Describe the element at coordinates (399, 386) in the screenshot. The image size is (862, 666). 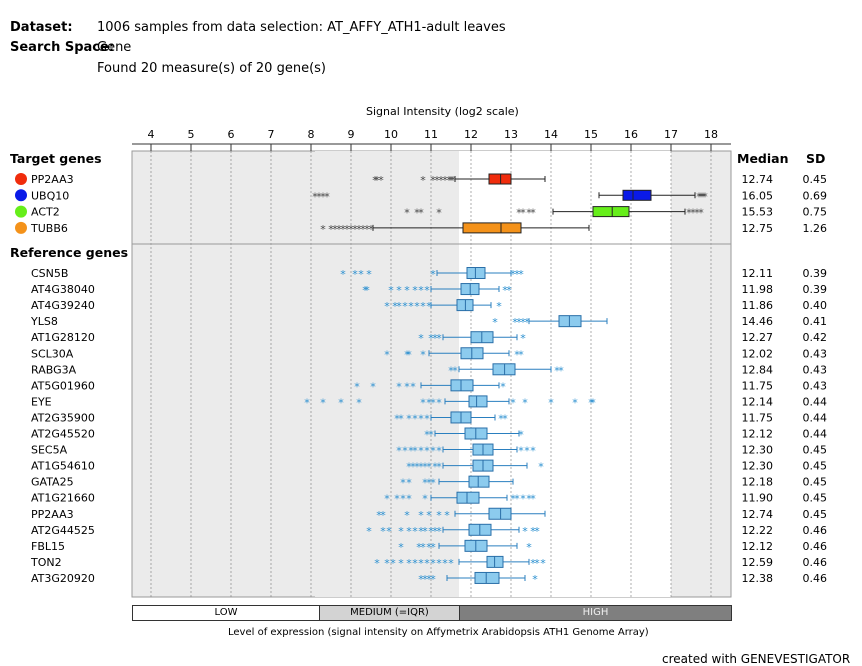
I see `outlier-reference-7-2: *` at that location.